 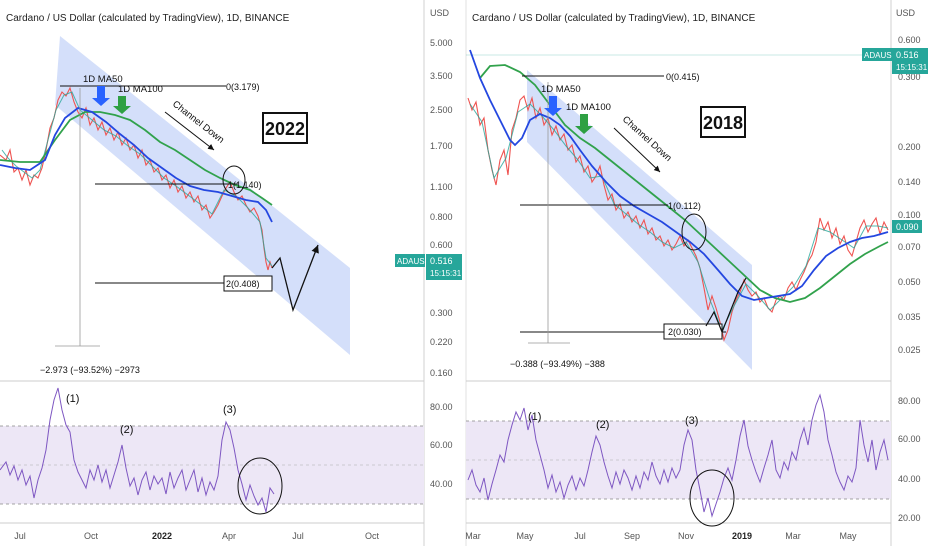 I want to click on left-price-tick-7: 0.300, so click(x=441, y=313).